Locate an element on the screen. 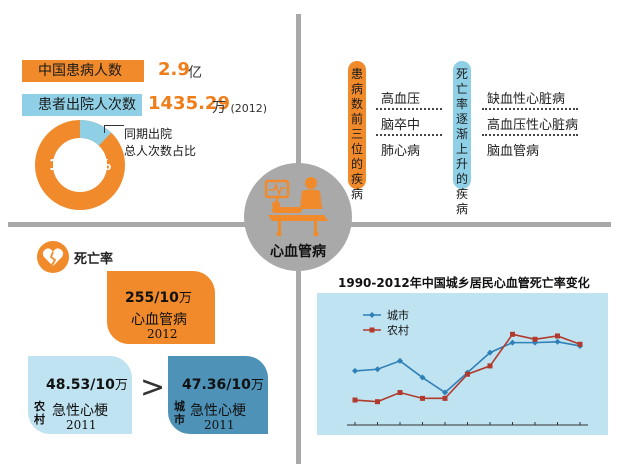  top-disease-3: 肺心病 is located at coordinates (401, 151).